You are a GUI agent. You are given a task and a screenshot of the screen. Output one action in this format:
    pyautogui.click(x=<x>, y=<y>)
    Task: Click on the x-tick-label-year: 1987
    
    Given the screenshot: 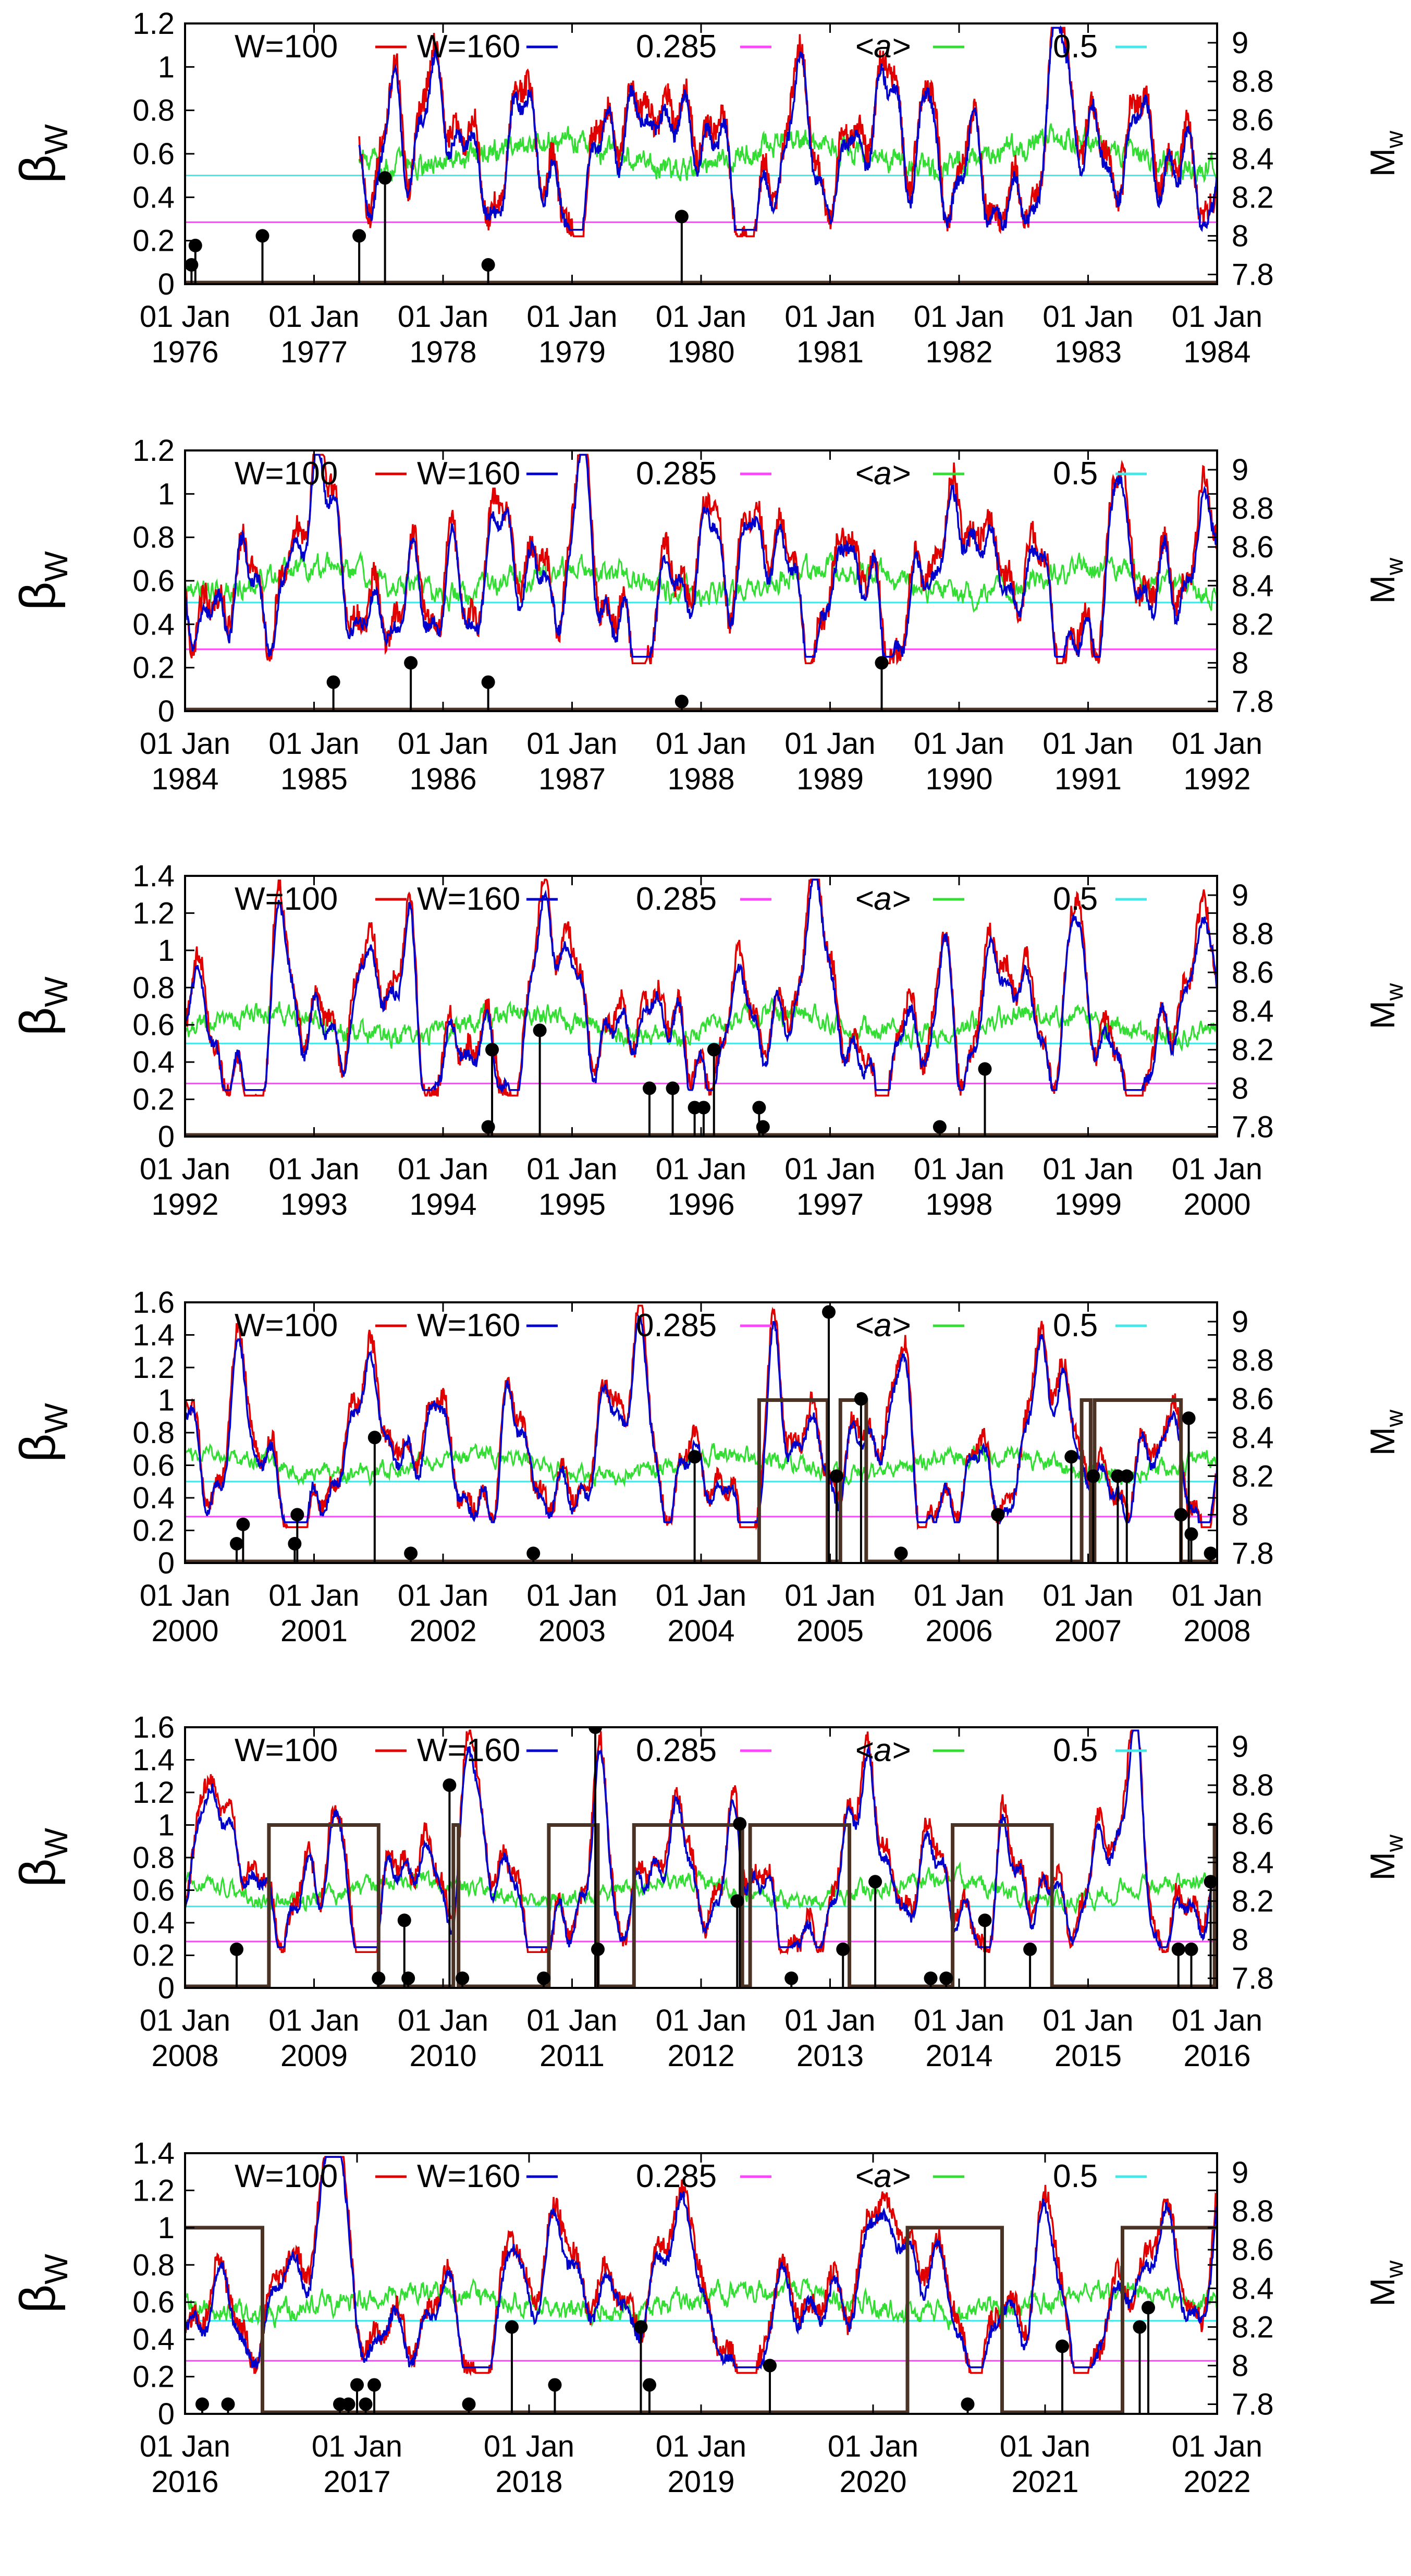 What is the action you would take?
    pyautogui.click(x=572, y=779)
    